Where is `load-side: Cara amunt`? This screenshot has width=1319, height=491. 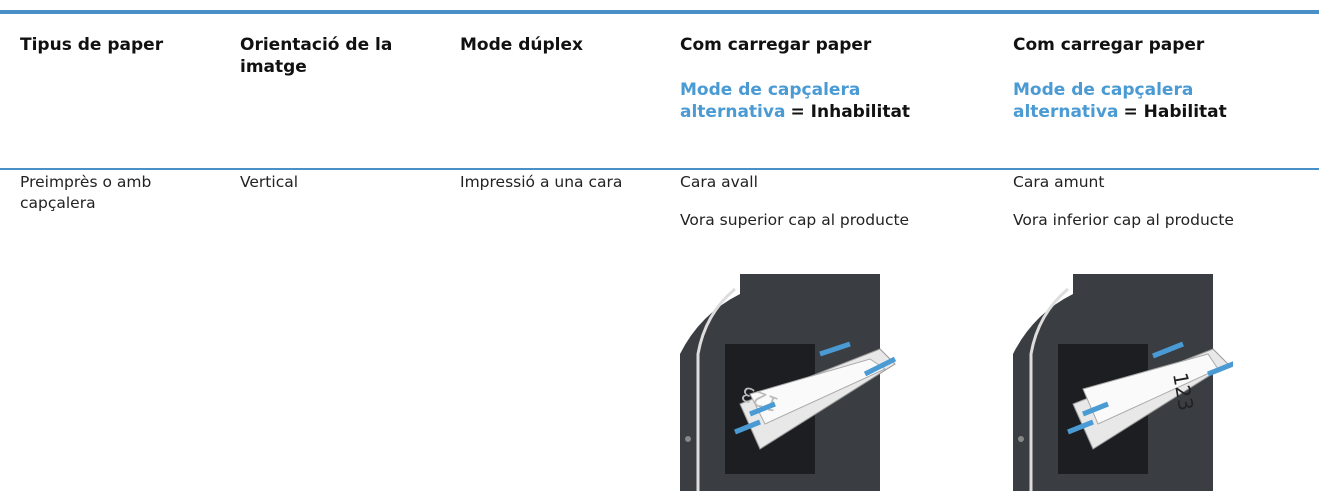
load-side: Cara amunt is located at coordinates (1059, 182).